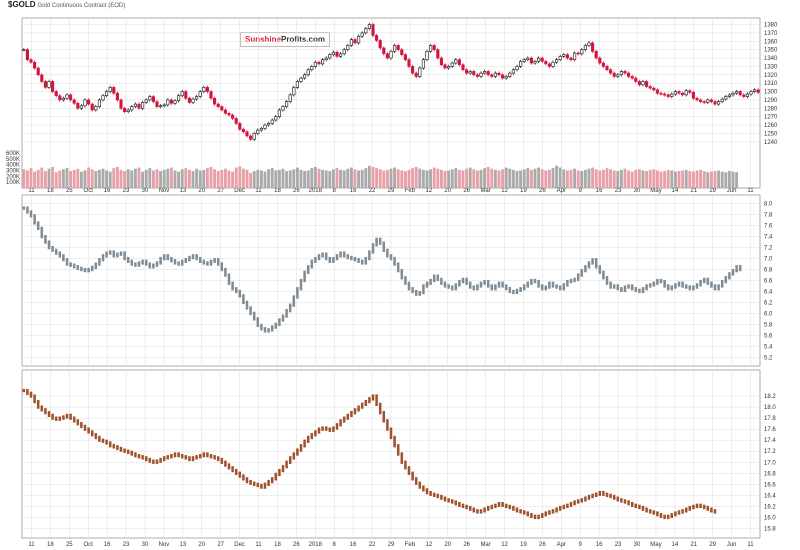 This screenshot has width=800, height=550. What do you see at coordinates (771, 76) in the screenshot?
I see `y-tick-label: 1320` at bounding box center [771, 76].